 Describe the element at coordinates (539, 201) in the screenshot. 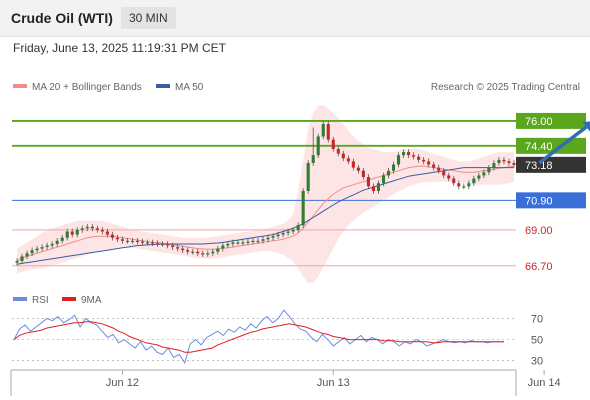

I see `level-label-70.90: 70.90` at that location.